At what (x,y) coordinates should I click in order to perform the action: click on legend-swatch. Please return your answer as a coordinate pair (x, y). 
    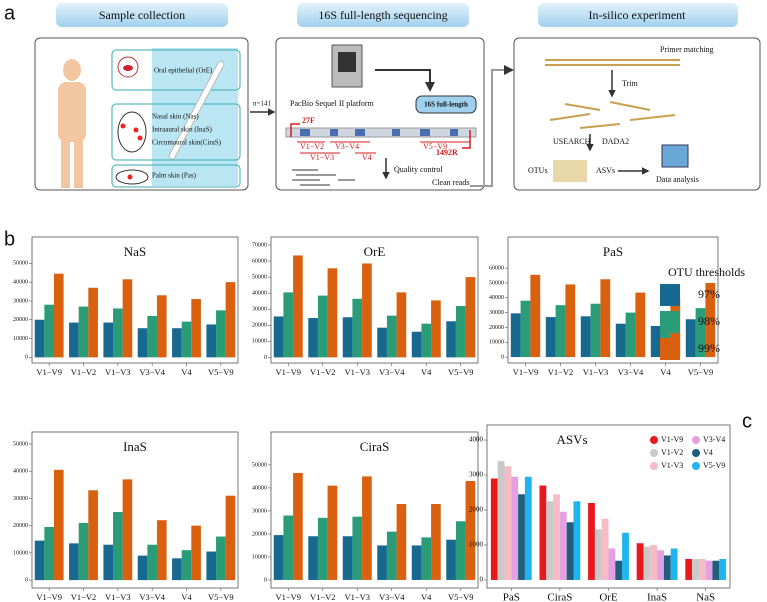
    Looking at the image, I should click on (670, 322).